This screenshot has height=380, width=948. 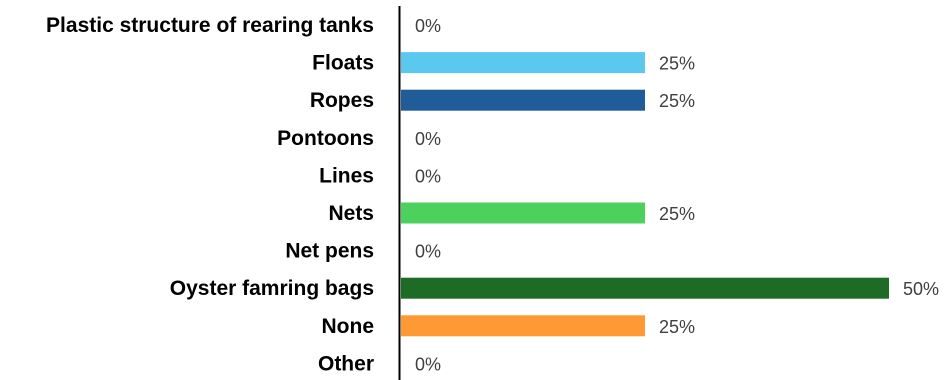 What do you see at coordinates (428, 364) in the screenshot?
I see `value-label-9: 0%` at bounding box center [428, 364].